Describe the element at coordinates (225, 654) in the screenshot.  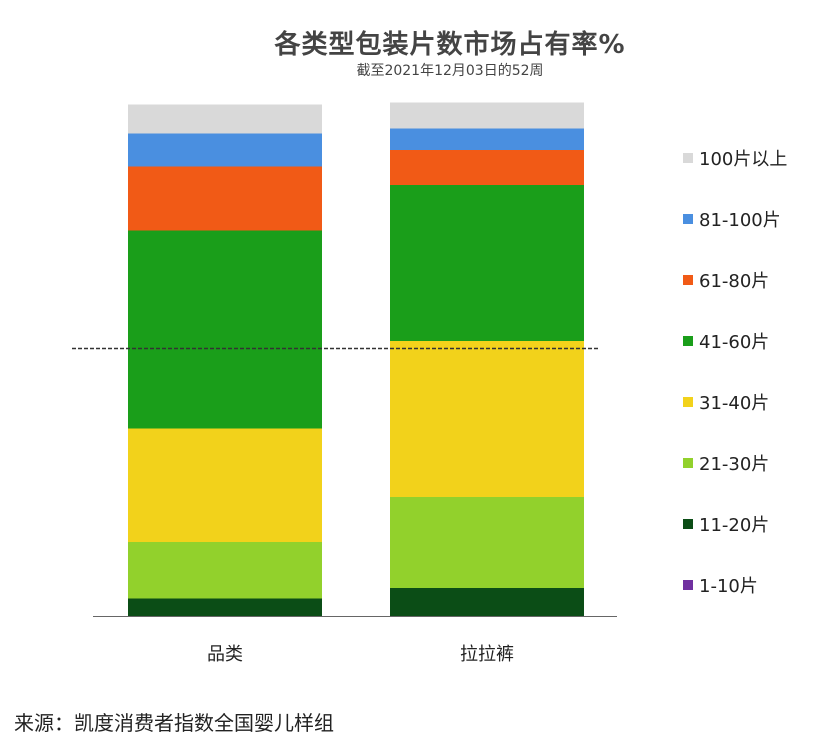
I see `category-label-0: 品类` at that location.